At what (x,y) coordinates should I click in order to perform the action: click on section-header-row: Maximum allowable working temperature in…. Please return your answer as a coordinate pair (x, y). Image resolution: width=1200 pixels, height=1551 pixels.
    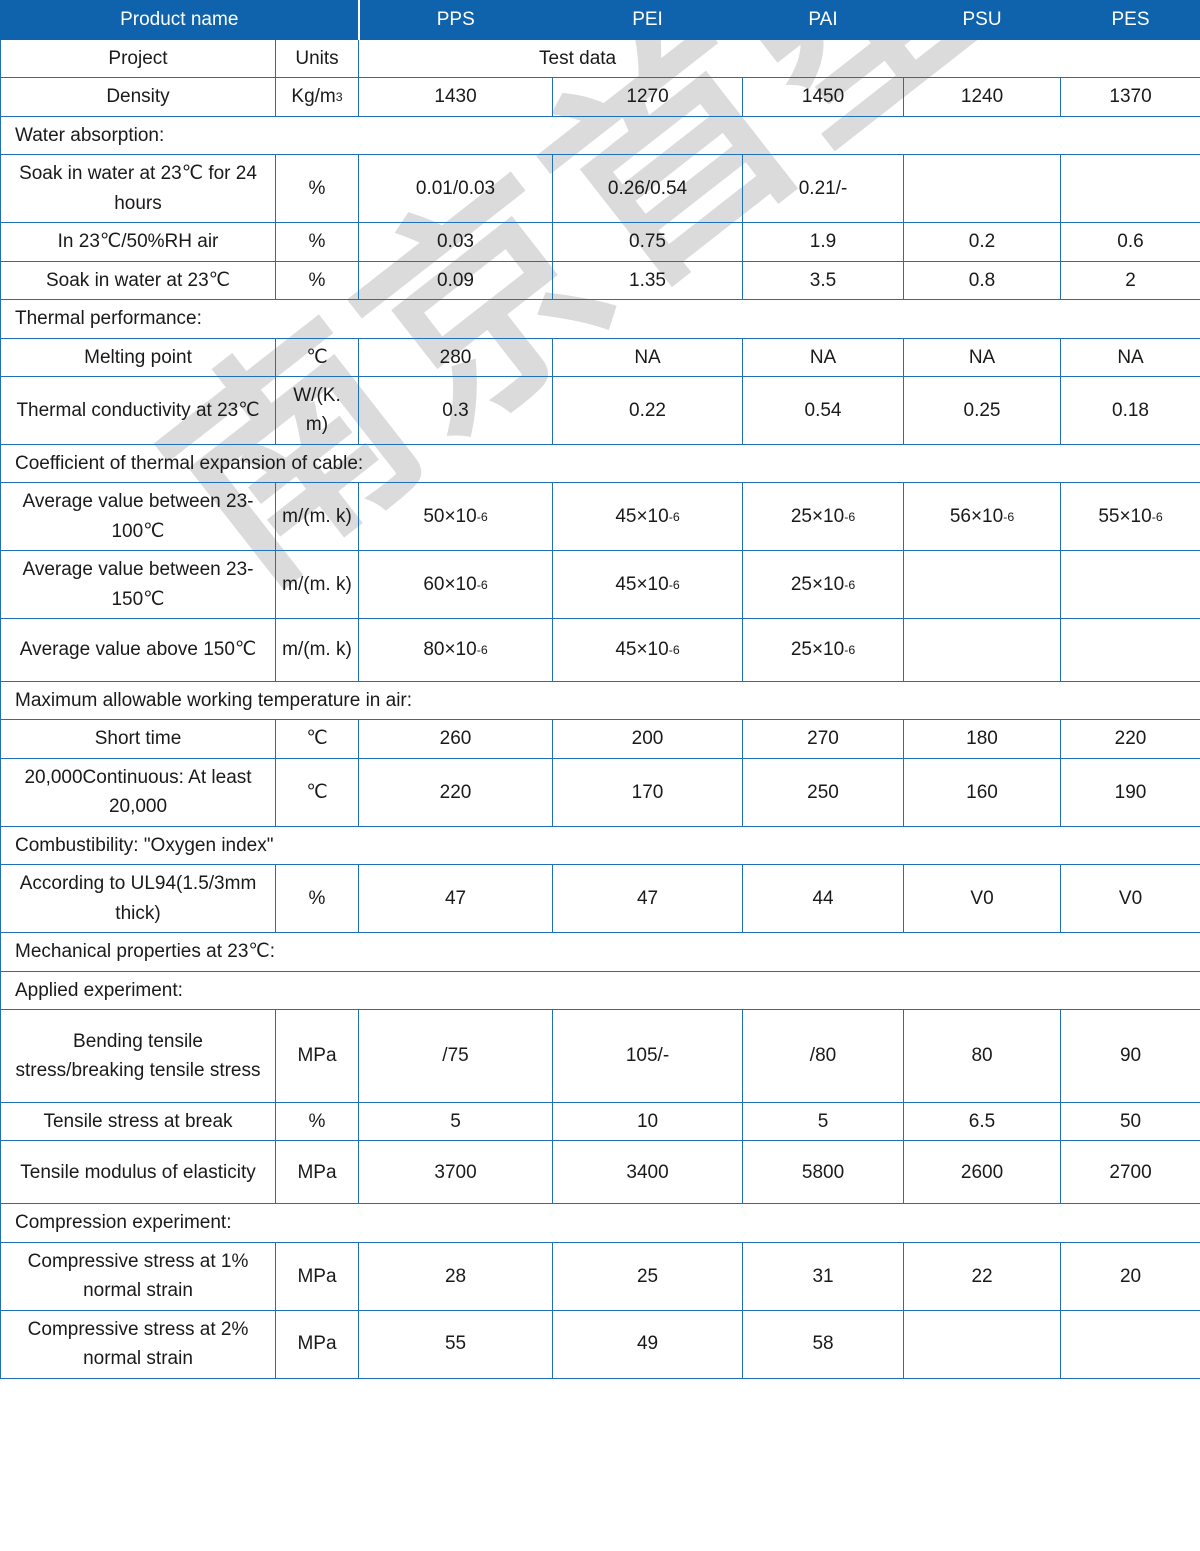
    Looking at the image, I should click on (600, 700).